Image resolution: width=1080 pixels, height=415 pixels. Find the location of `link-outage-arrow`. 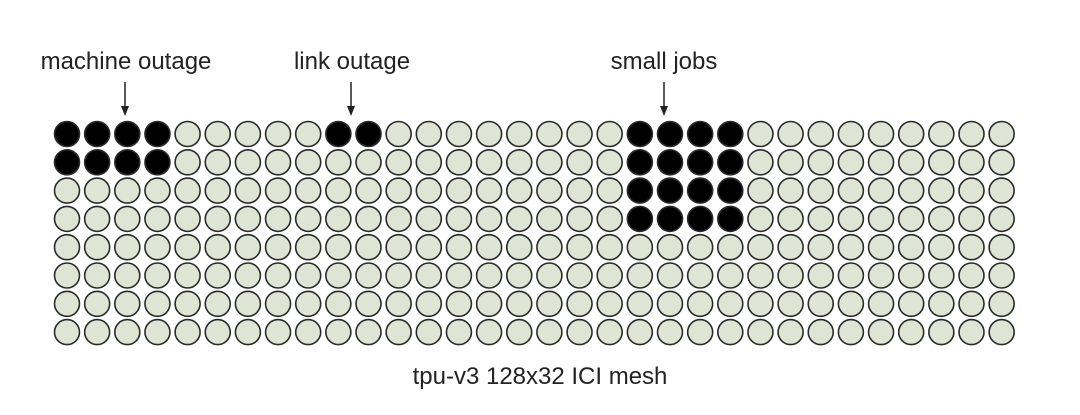

link-outage-arrow is located at coordinates (351, 99).